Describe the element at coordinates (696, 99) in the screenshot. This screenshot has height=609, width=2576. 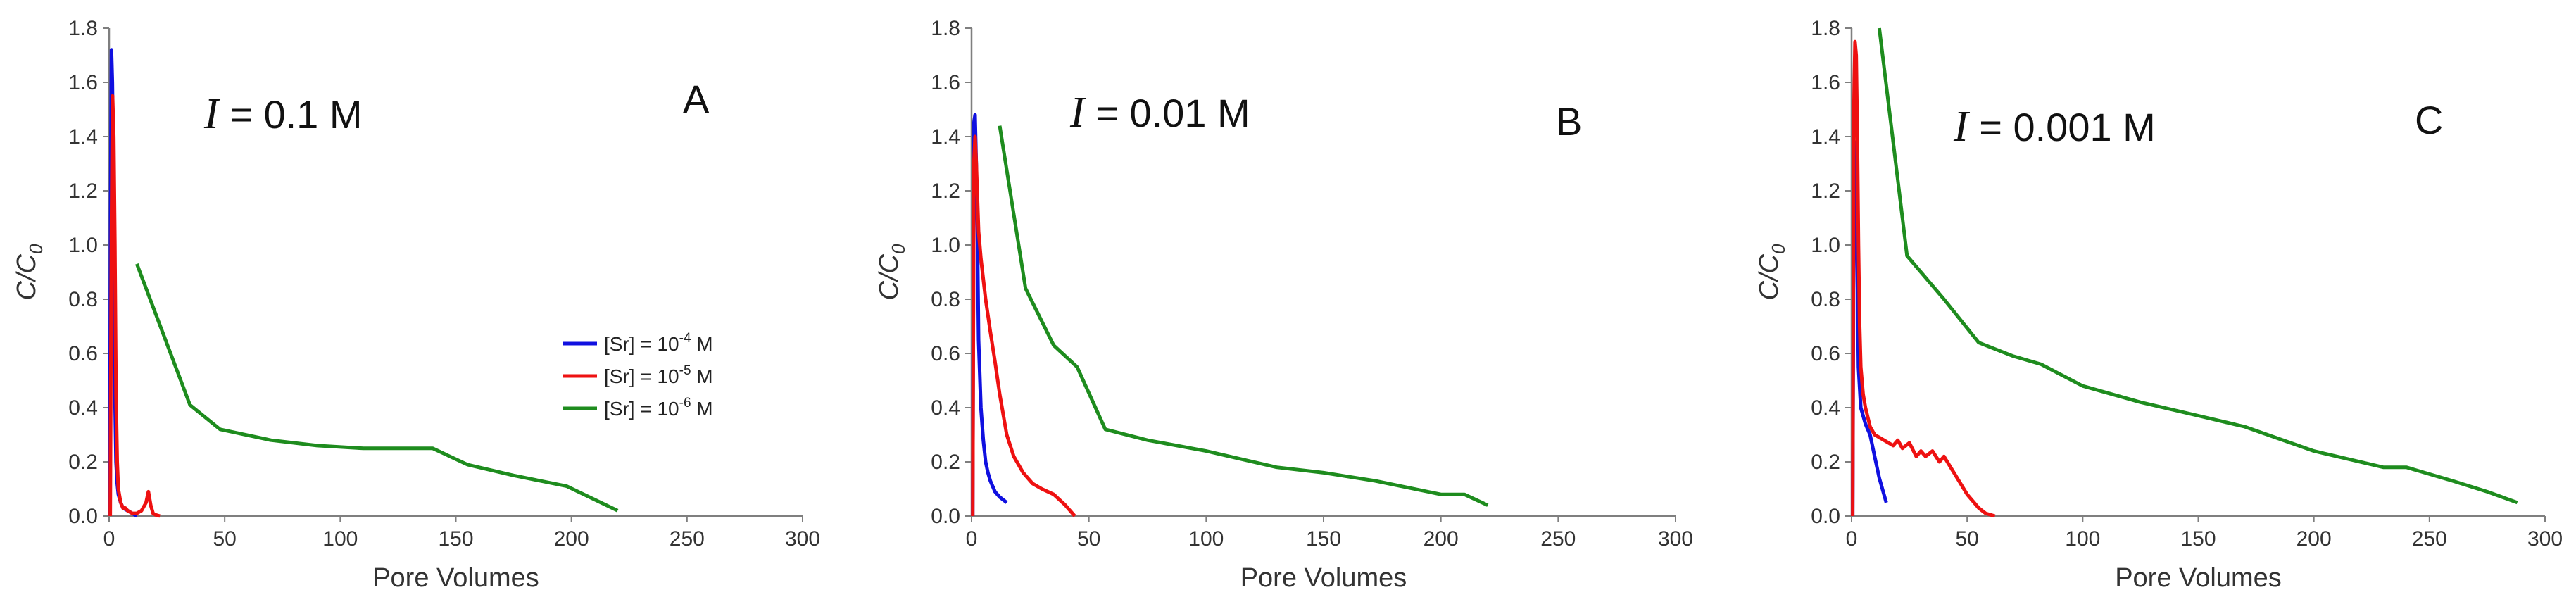
I see `panel-label: A` at that location.